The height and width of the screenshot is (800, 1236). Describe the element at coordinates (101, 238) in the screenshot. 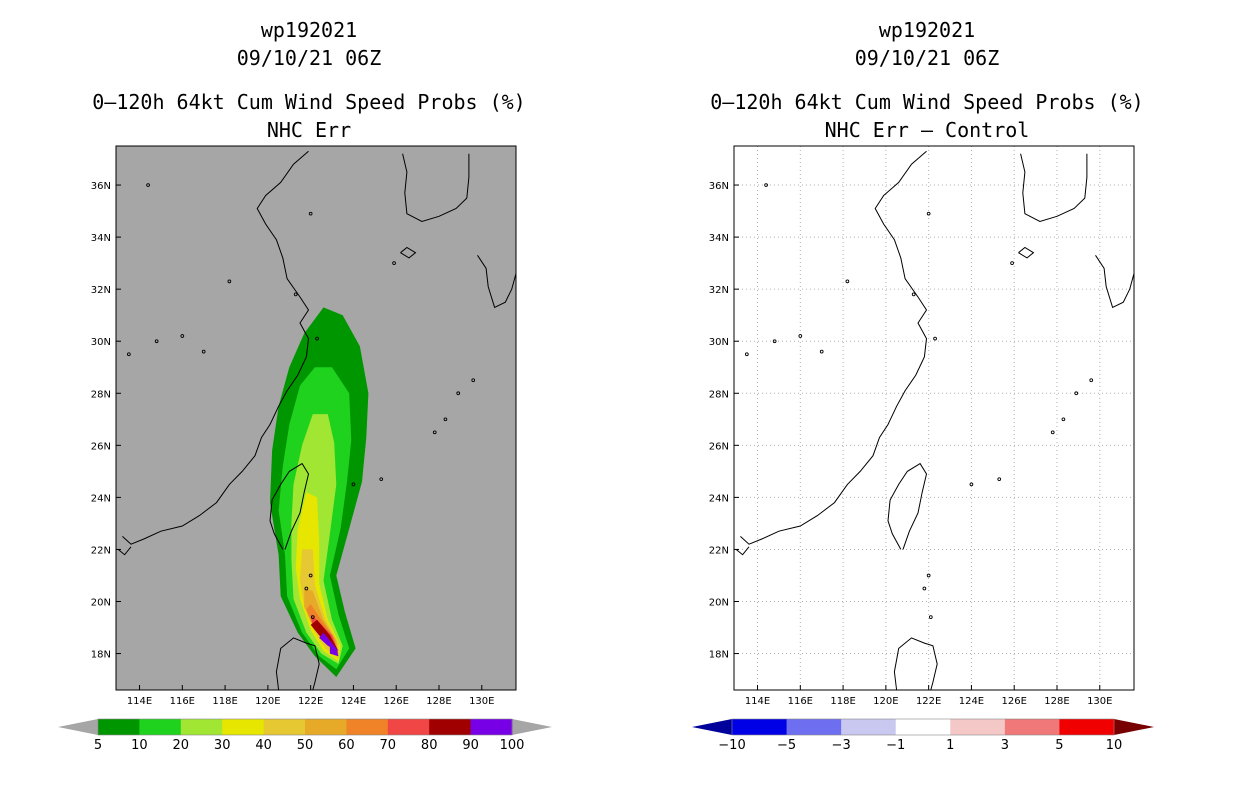

I see `left-ytick-label-34N: 34N` at that location.